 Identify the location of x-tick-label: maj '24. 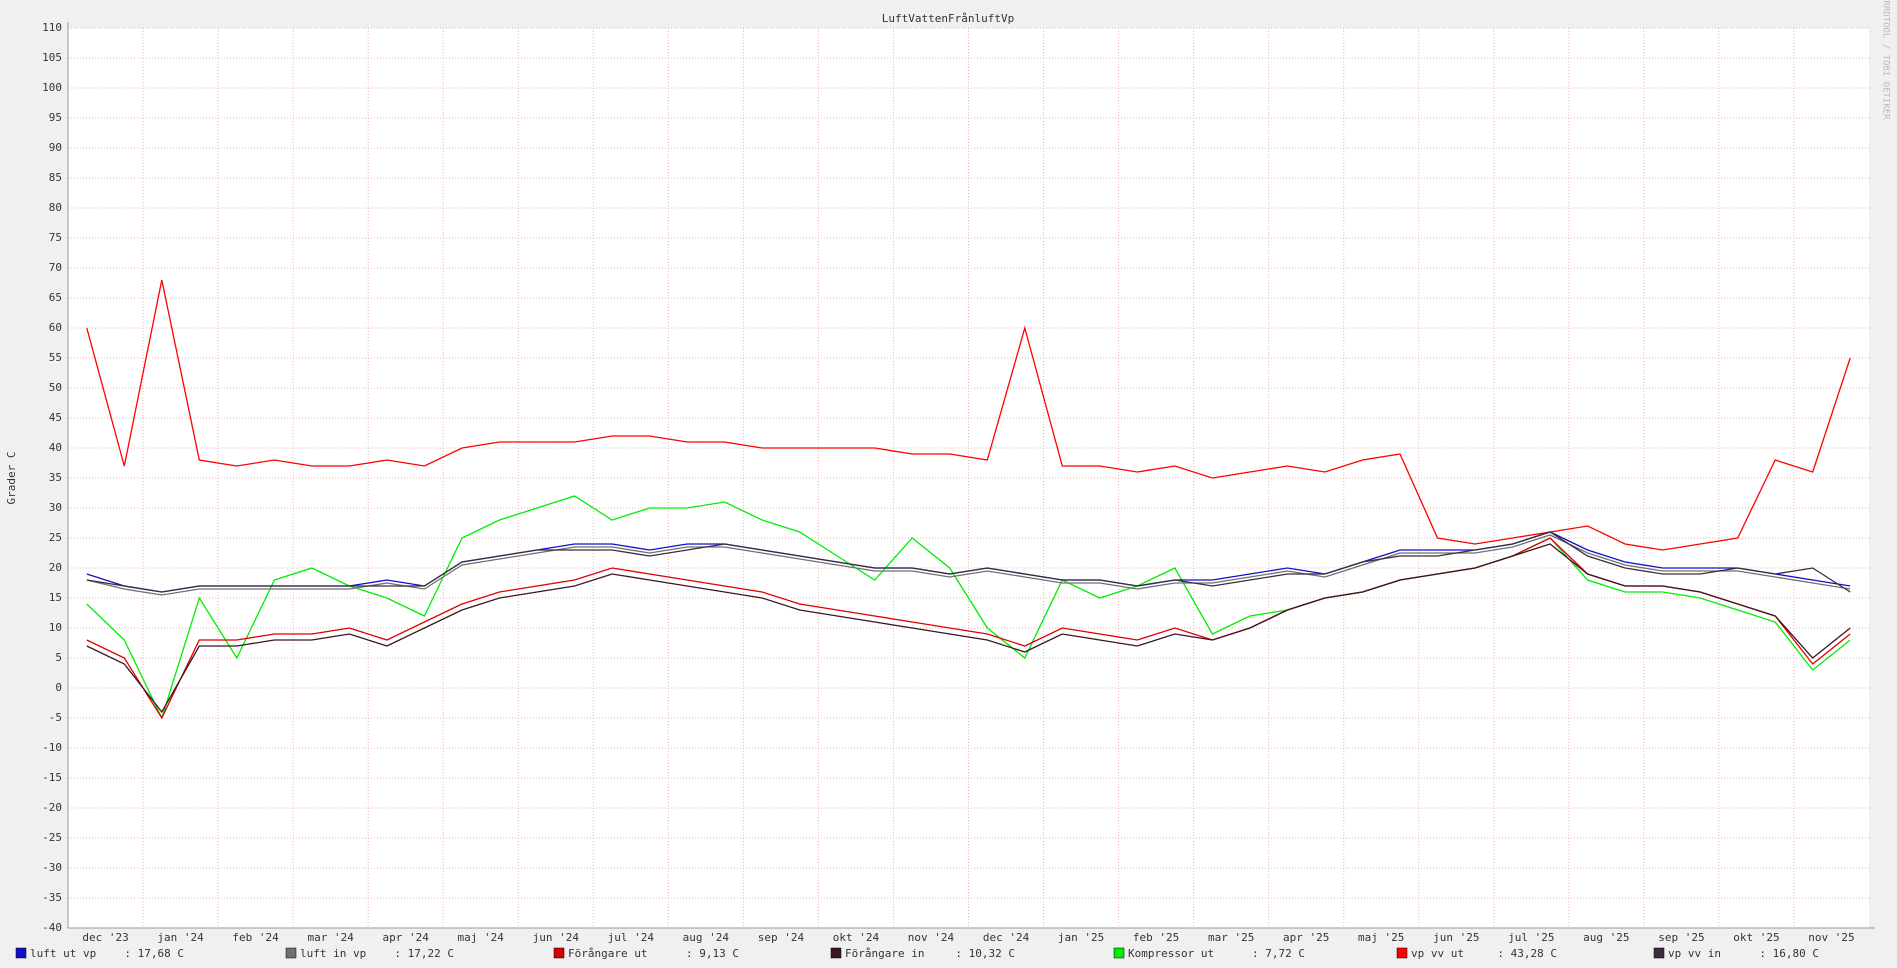
(481, 937).